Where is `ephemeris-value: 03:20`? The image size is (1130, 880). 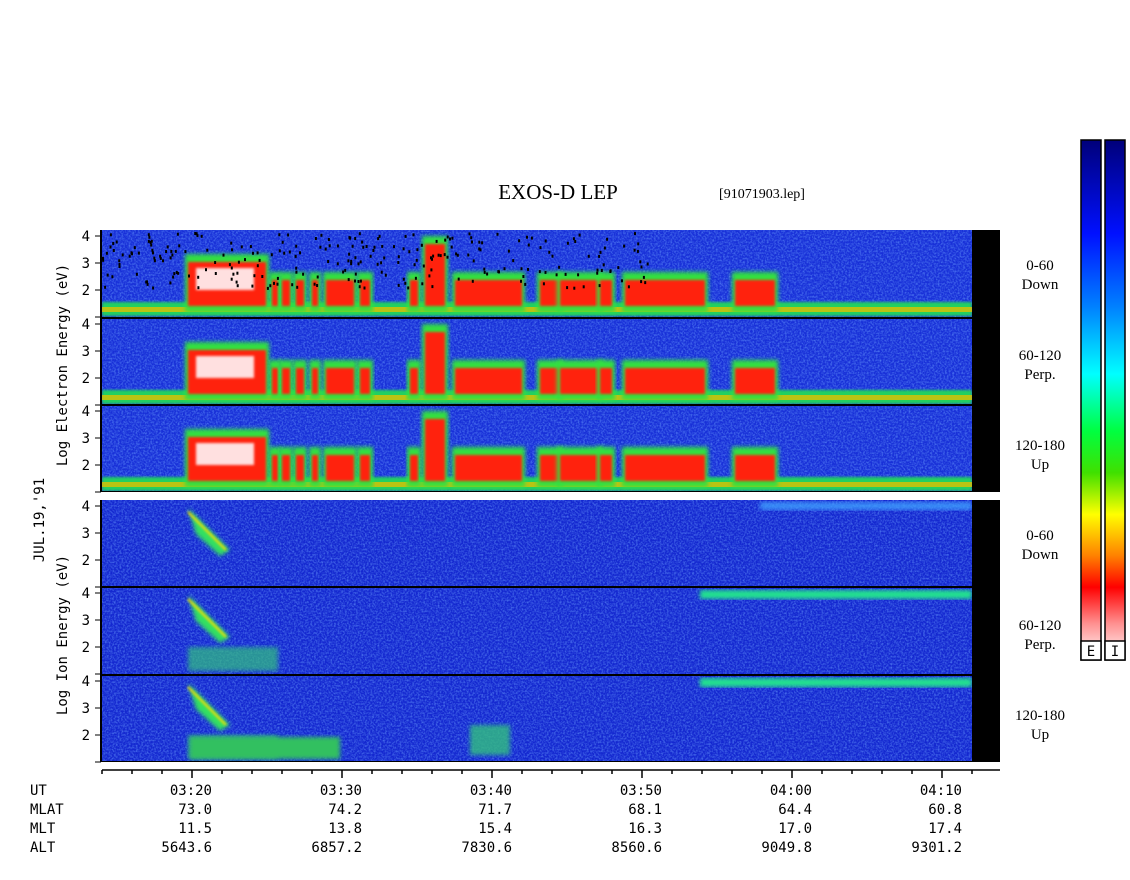 ephemeris-value: 03:20 is located at coordinates (191, 791).